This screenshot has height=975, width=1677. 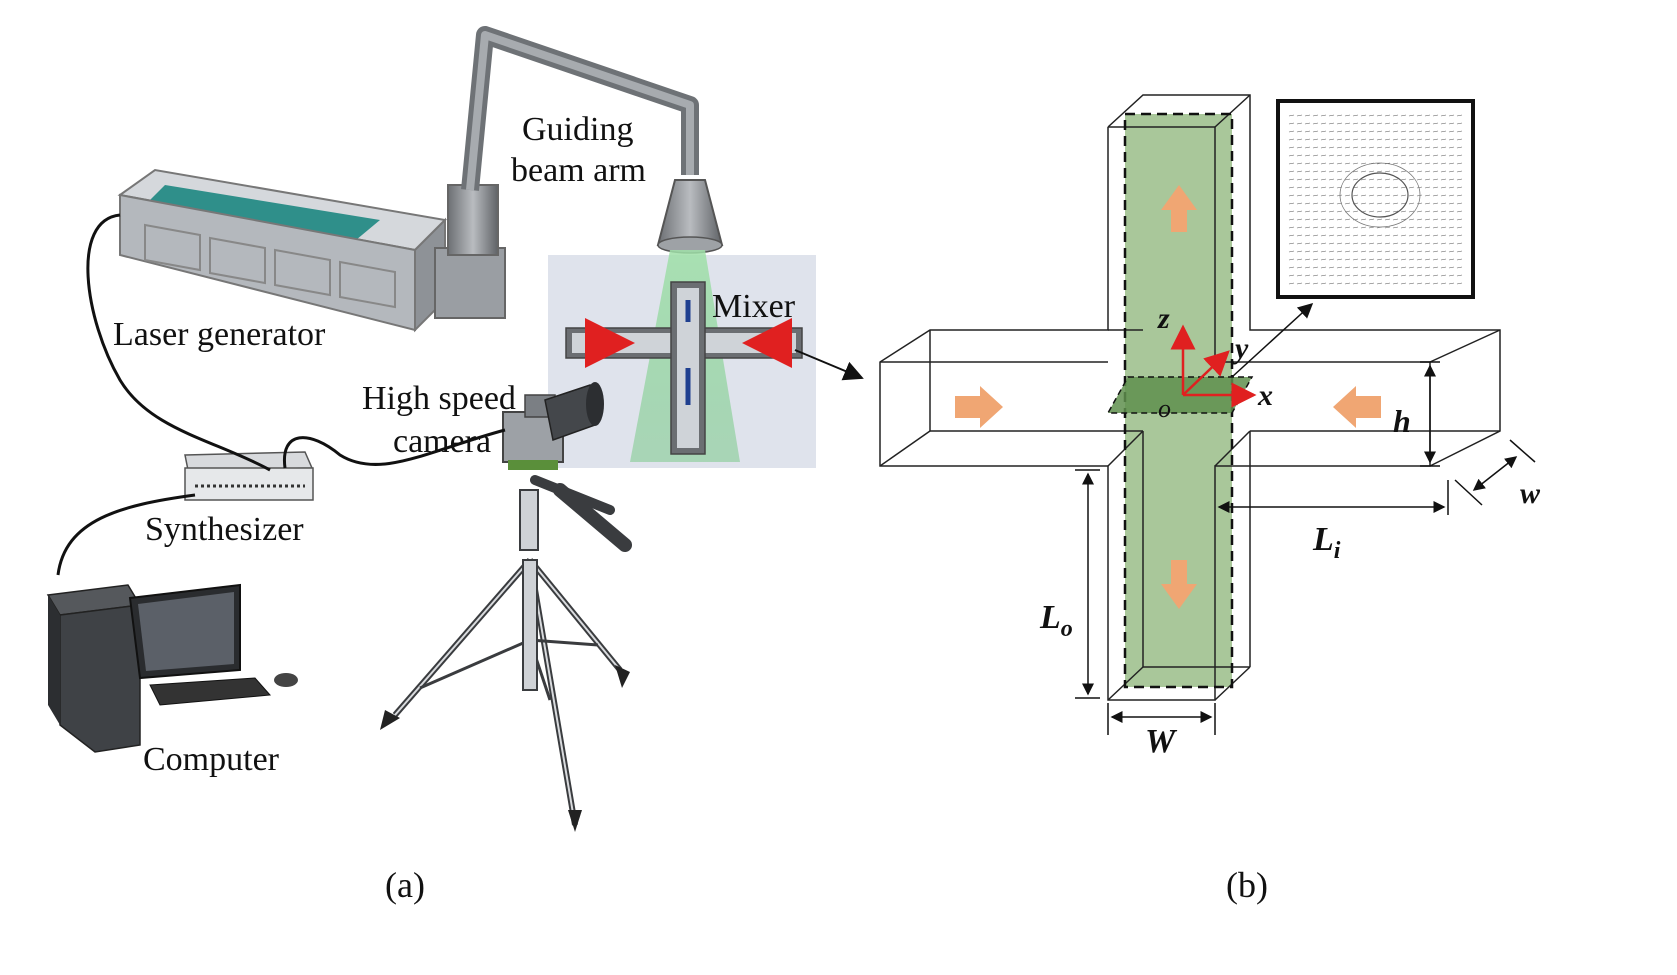 I want to click on dimension-Li-main: L, so click(x=1323, y=539).